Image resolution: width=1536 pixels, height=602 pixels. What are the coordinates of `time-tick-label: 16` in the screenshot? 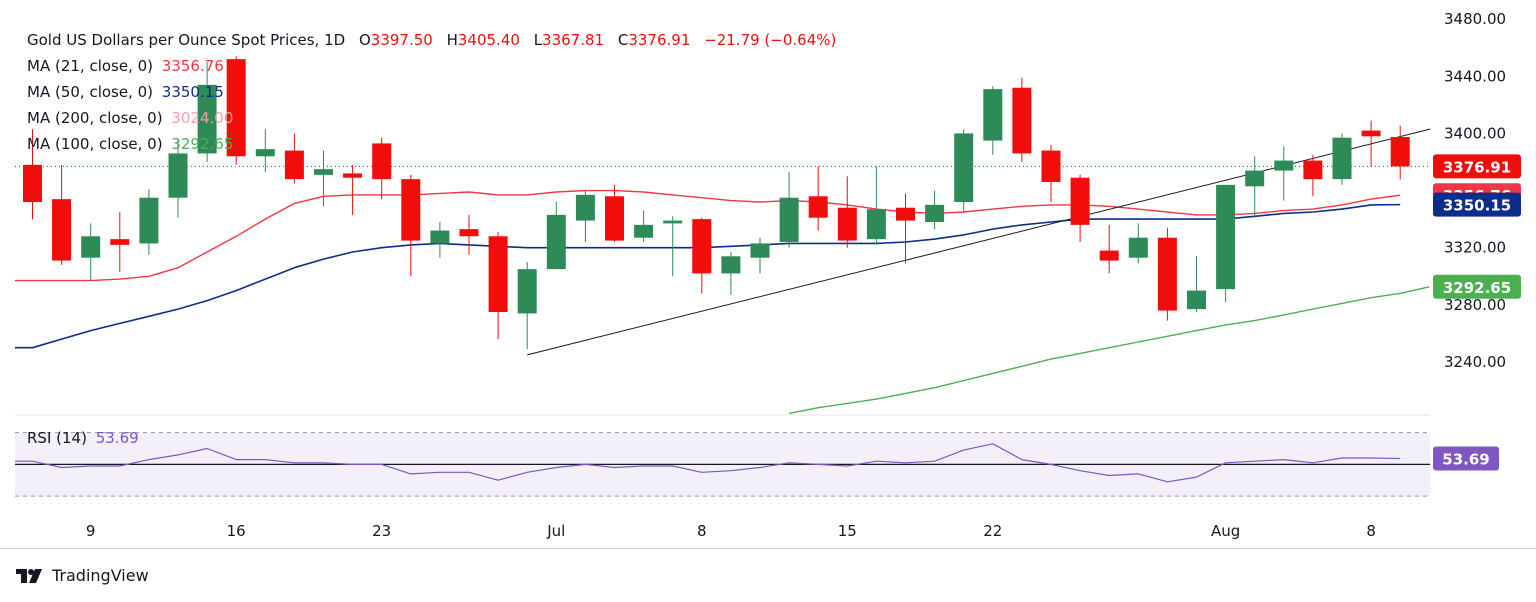 It's located at (236, 531).